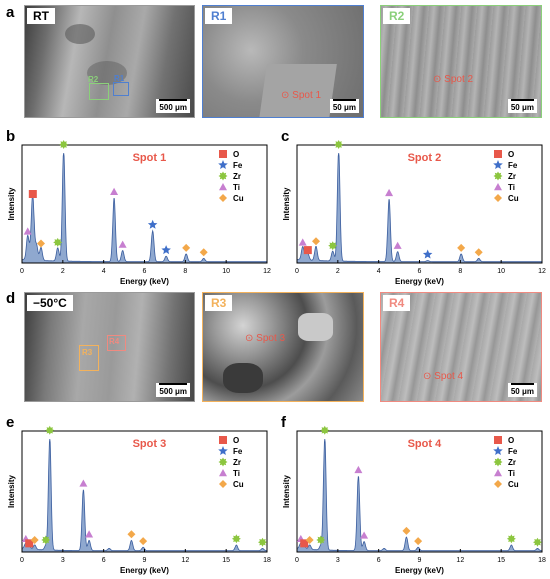  I want to click on scale-bar-m50: 500 μm, so click(173, 390).